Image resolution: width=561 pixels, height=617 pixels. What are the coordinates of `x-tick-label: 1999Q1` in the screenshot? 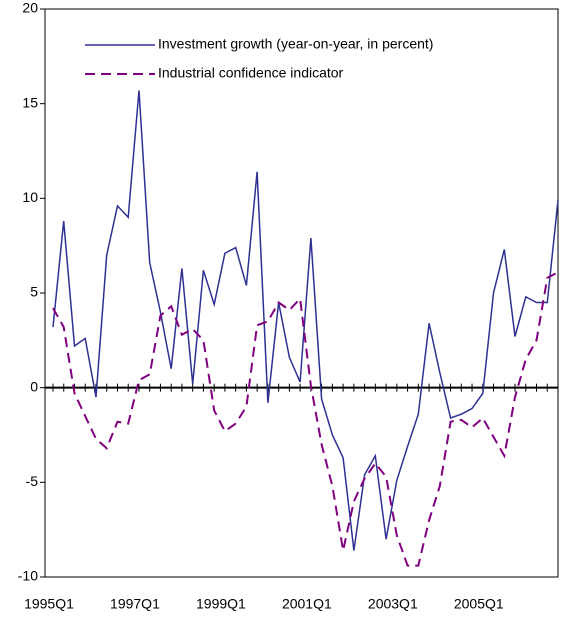 It's located at (221, 604).